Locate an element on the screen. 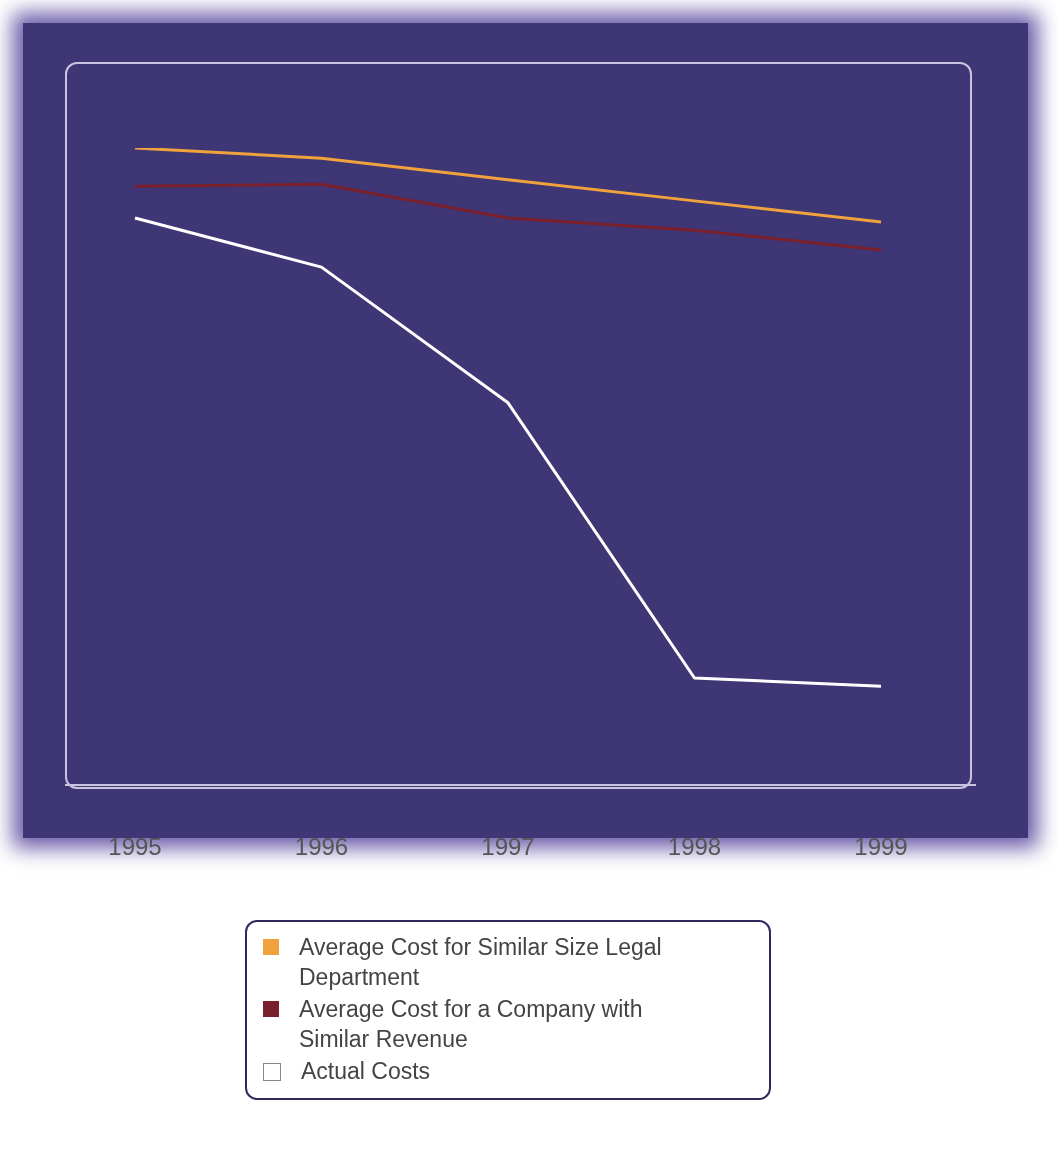 The height and width of the screenshot is (1155, 1057). legend-label: Actual Costs is located at coordinates (366, 1071).